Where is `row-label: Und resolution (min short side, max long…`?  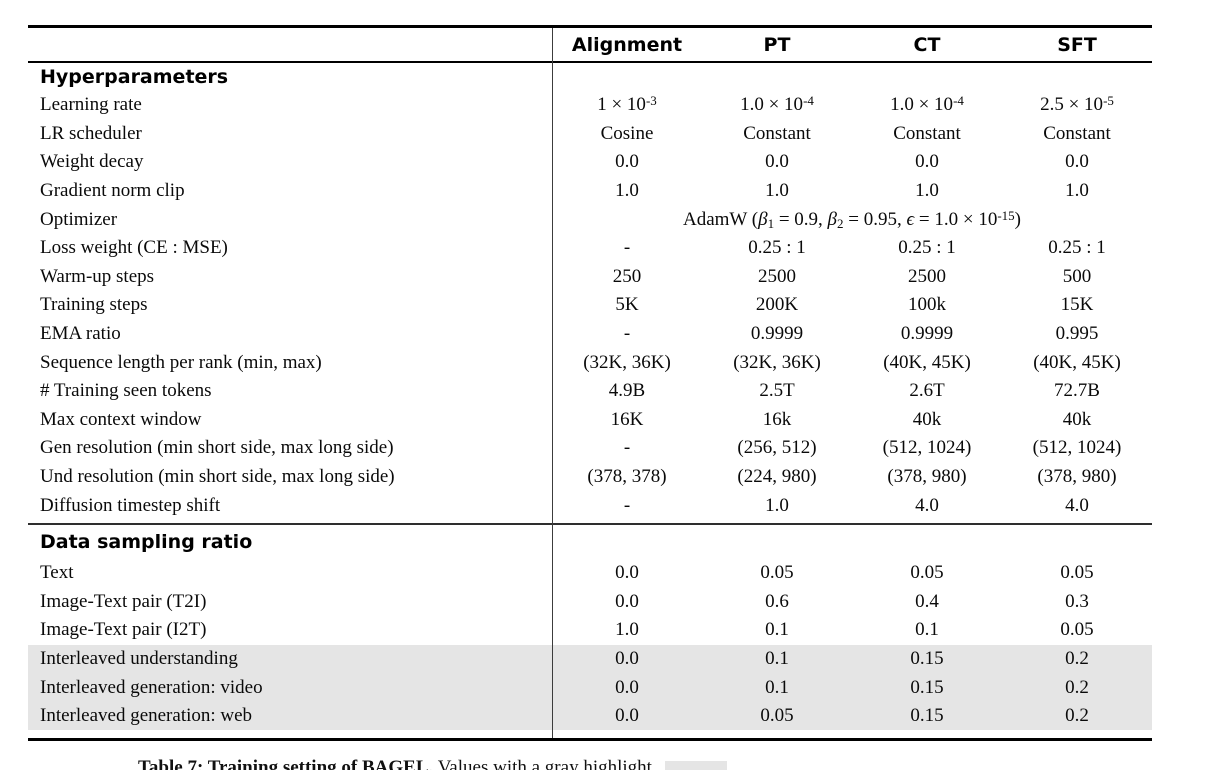 row-label: Und resolution (min short side, max long… is located at coordinates (217, 477).